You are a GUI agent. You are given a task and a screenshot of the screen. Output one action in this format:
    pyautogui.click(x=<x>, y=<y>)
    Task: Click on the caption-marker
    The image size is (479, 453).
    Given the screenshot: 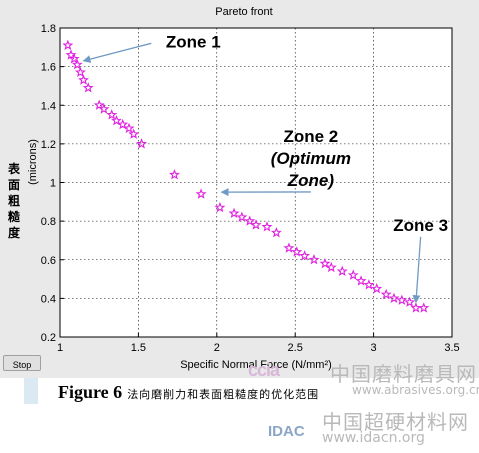 What is the action you would take?
    pyautogui.click(x=31, y=391)
    